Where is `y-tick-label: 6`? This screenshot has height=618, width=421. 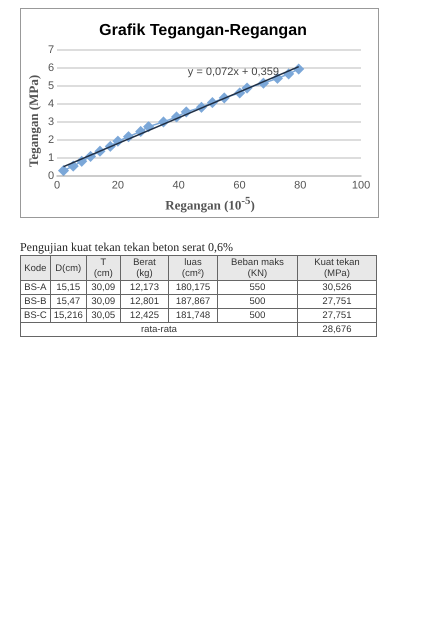
y-tick-label: 6 is located at coordinates (51, 68).